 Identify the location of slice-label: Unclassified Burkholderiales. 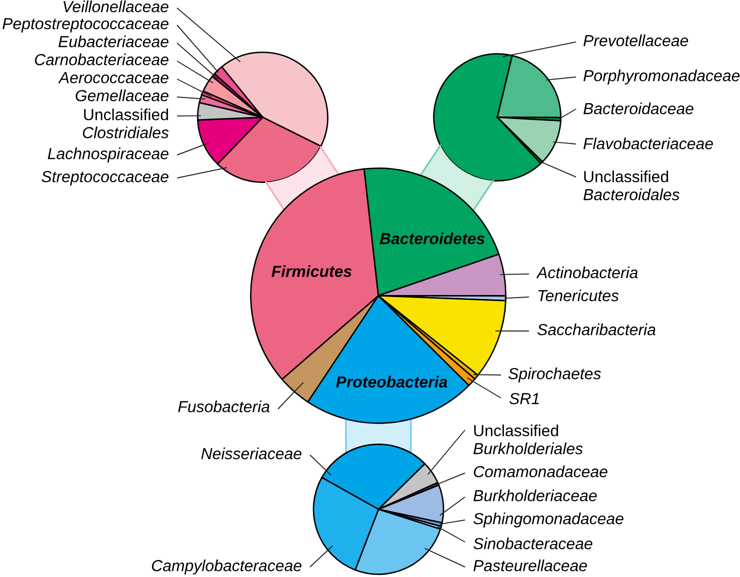
(528, 439).